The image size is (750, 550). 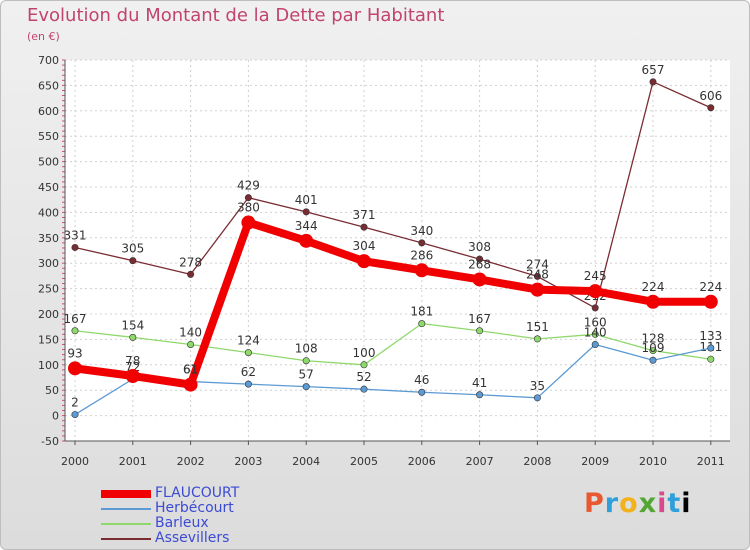 What do you see at coordinates (595, 276) in the screenshot?
I see `data-label-flaucourt: 245` at bounding box center [595, 276].